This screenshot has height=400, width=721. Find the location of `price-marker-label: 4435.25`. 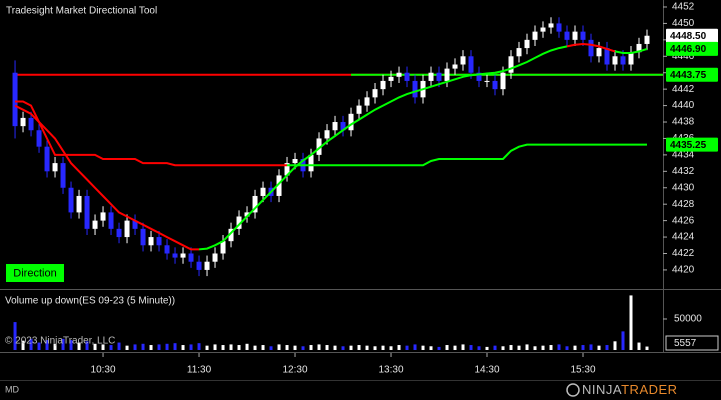

price-marker-label: 4435.25 is located at coordinates (688, 145).